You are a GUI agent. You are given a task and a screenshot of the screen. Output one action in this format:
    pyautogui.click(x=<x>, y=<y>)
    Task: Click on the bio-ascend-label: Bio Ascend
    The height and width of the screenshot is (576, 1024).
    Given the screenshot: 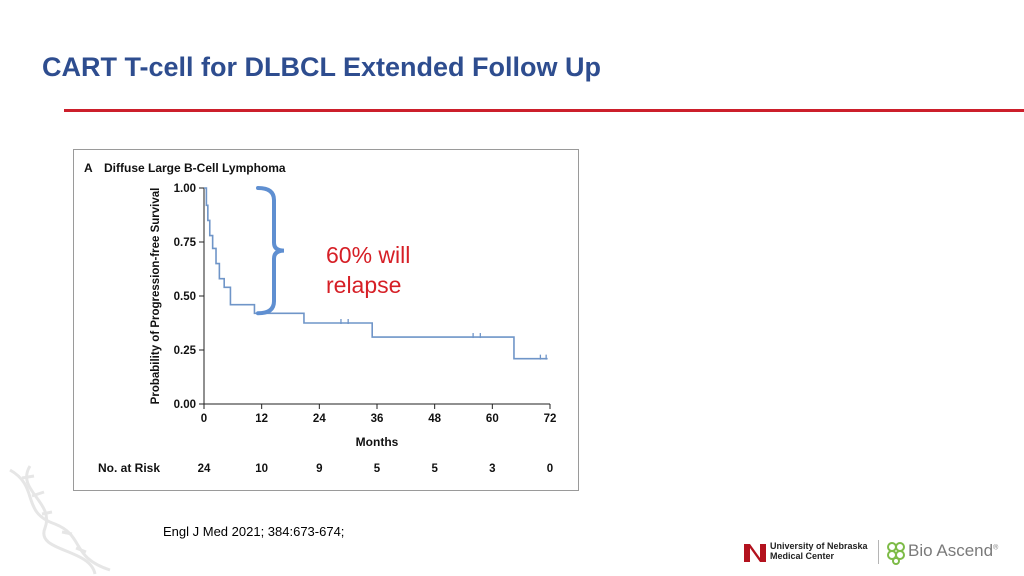 What is the action you would take?
    pyautogui.click(x=951, y=550)
    